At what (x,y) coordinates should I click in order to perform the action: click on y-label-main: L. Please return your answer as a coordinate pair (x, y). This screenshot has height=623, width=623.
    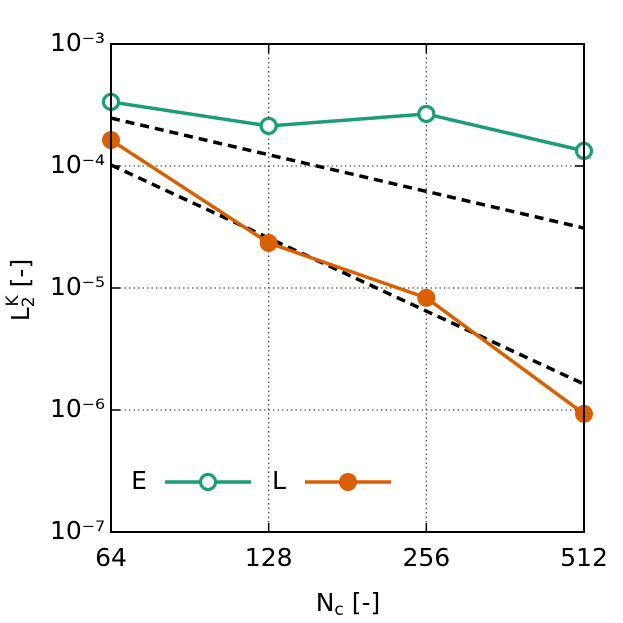
    Looking at the image, I should click on (20, 314).